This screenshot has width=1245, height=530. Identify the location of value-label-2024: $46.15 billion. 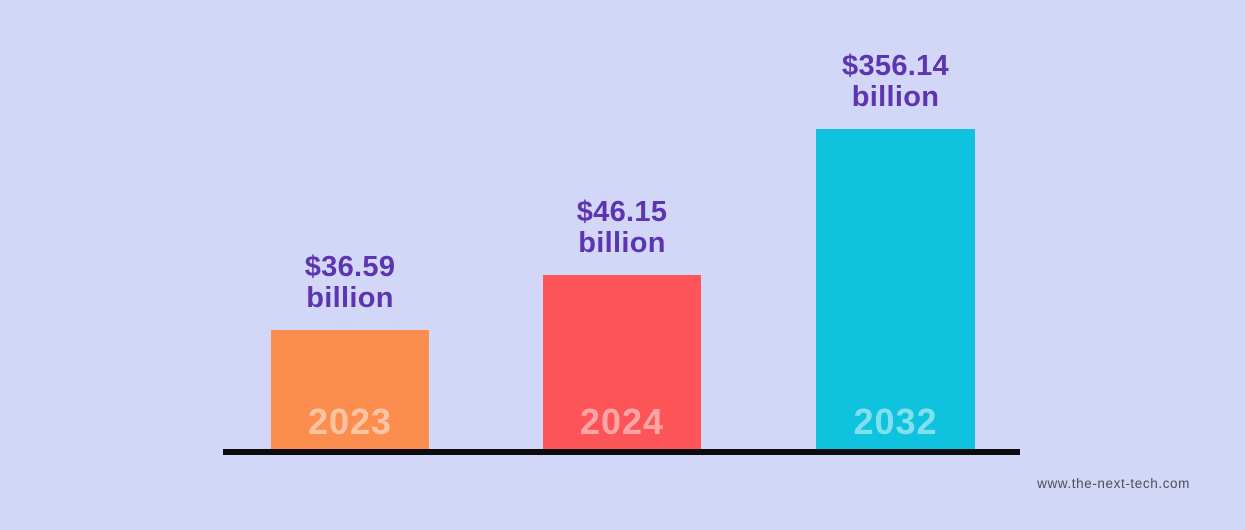
(622, 228).